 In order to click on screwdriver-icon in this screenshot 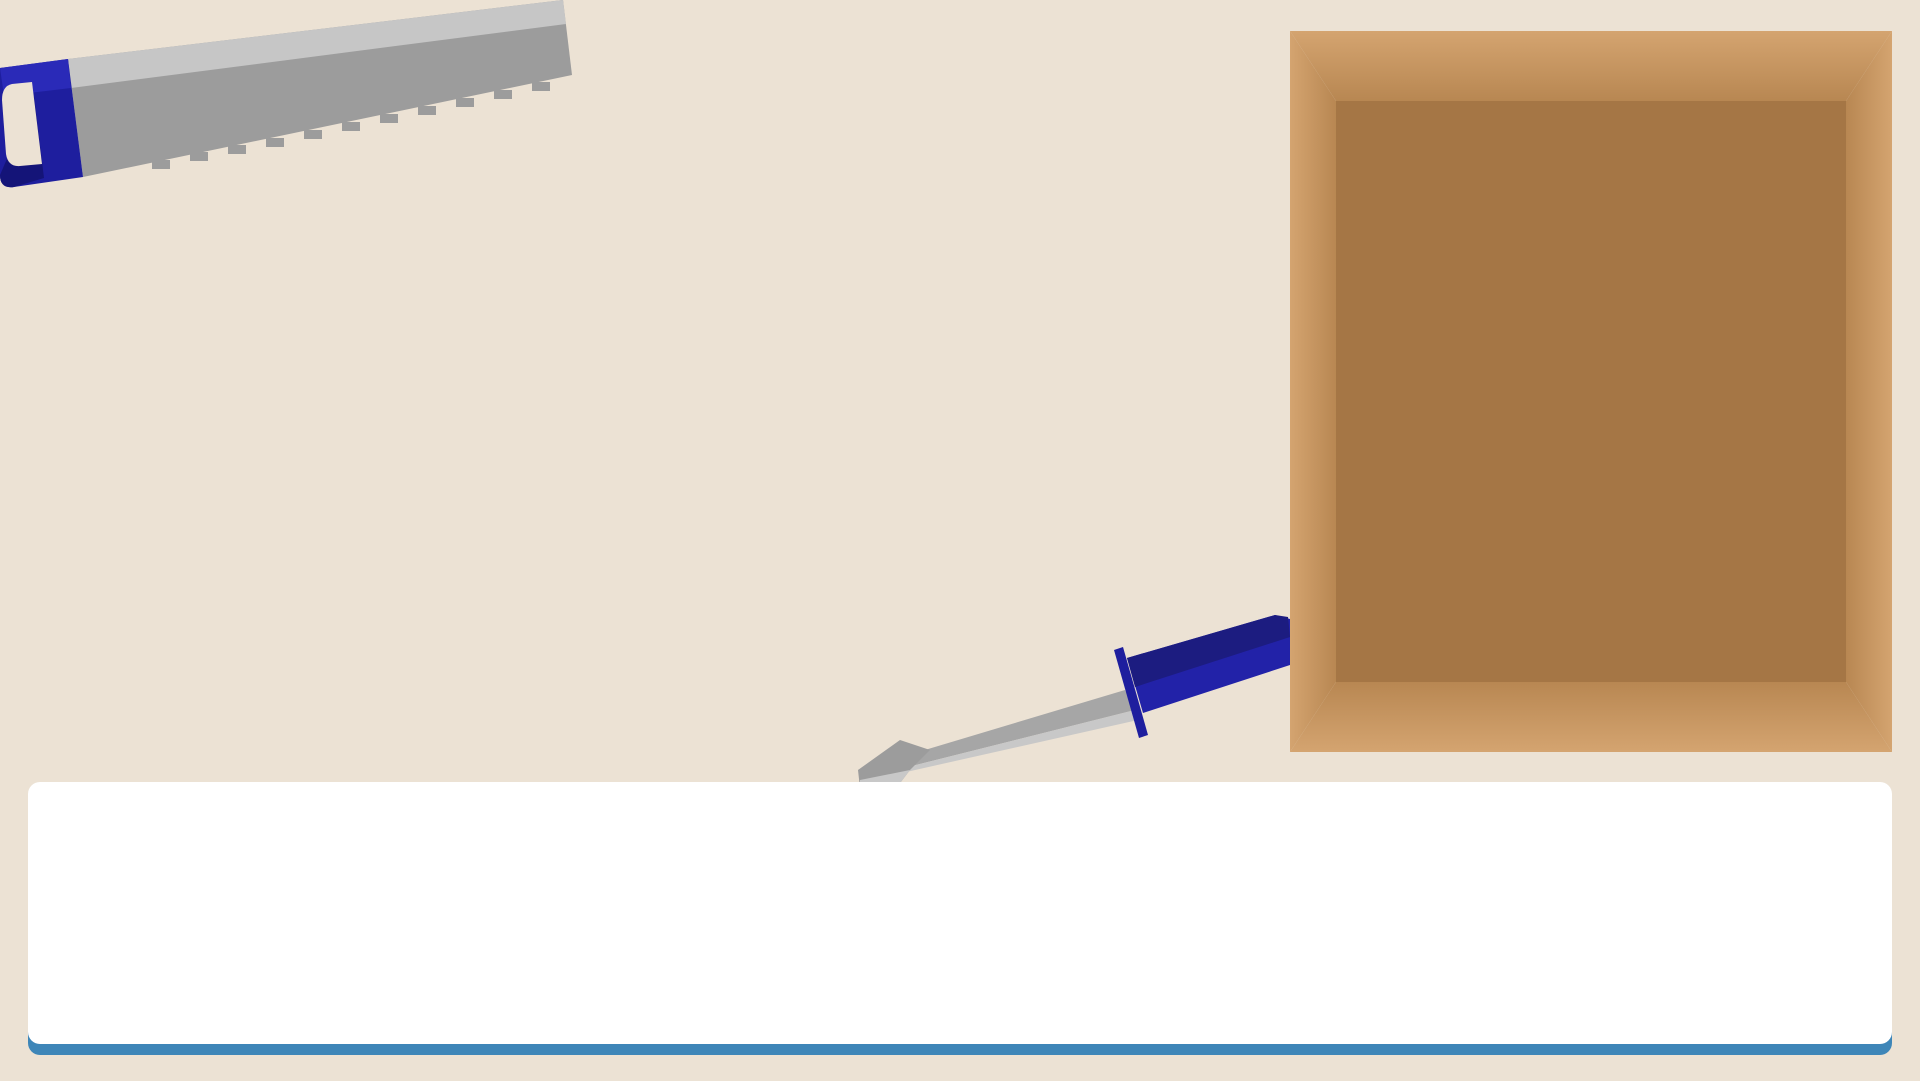, I will do `click(1072, 690)`.